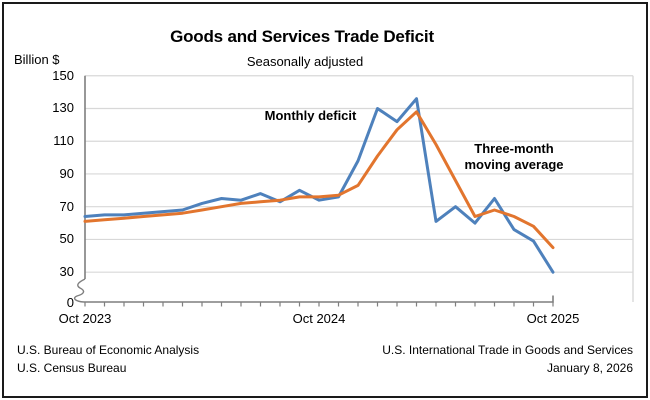 This screenshot has height=400, width=650. What do you see at coordinates (589, 368) in the screenshot?
I see `report-date: January 8, 2026` at bounding box center [589, 368].